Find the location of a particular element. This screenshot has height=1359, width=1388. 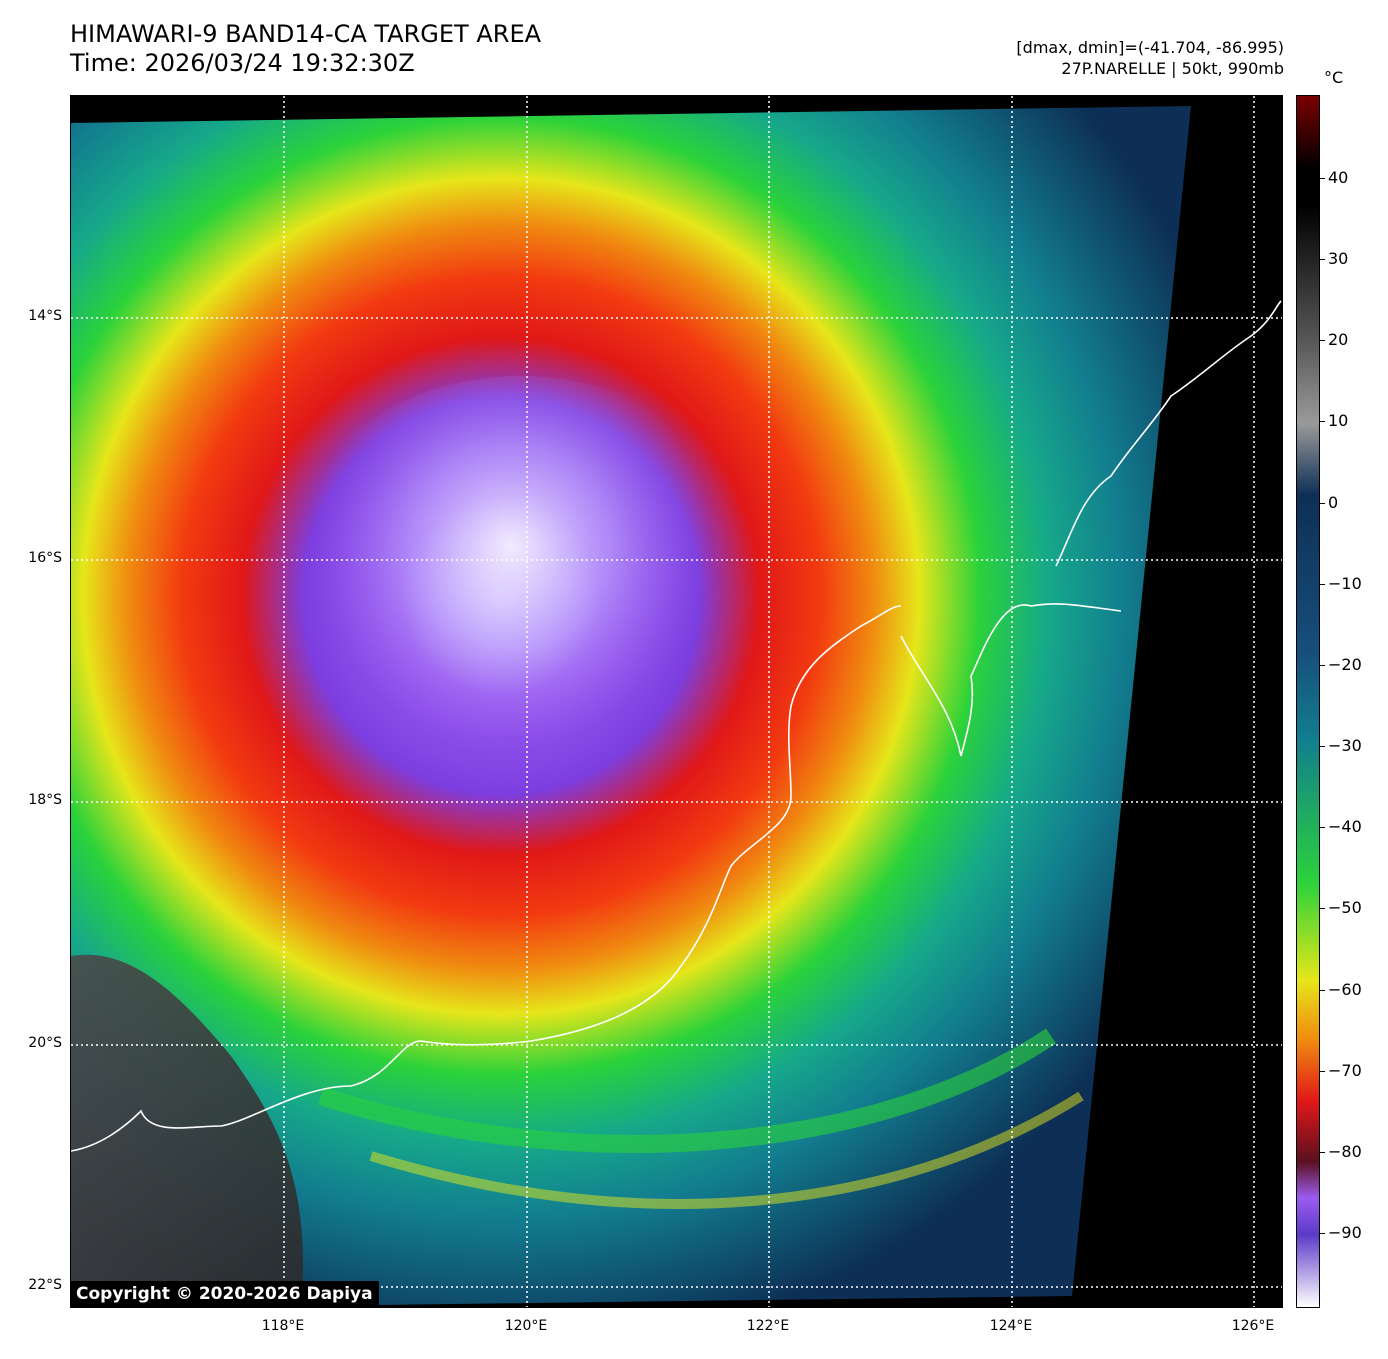

lat-label-16s: 16°S is located at coordinates (45, 558).